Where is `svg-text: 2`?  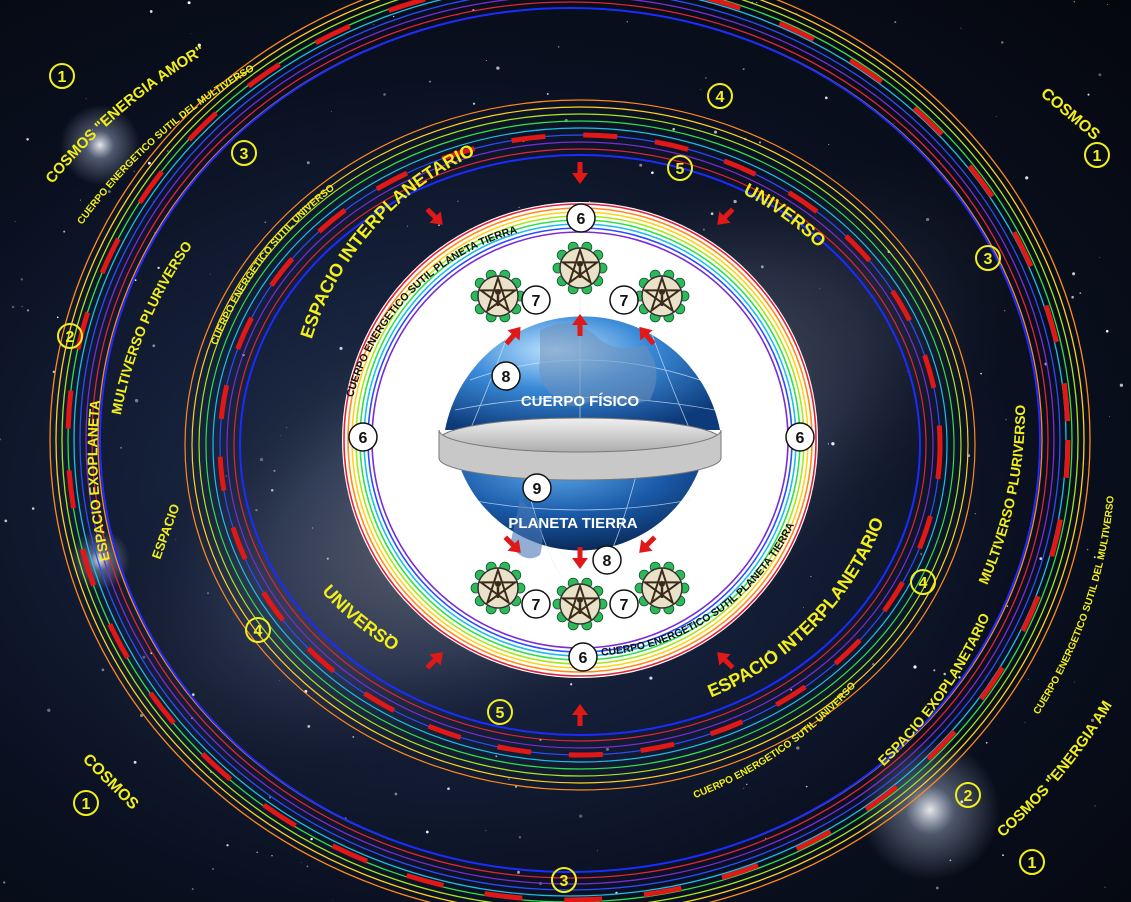
svg-text: 2 is located at coordinates (70, 337).